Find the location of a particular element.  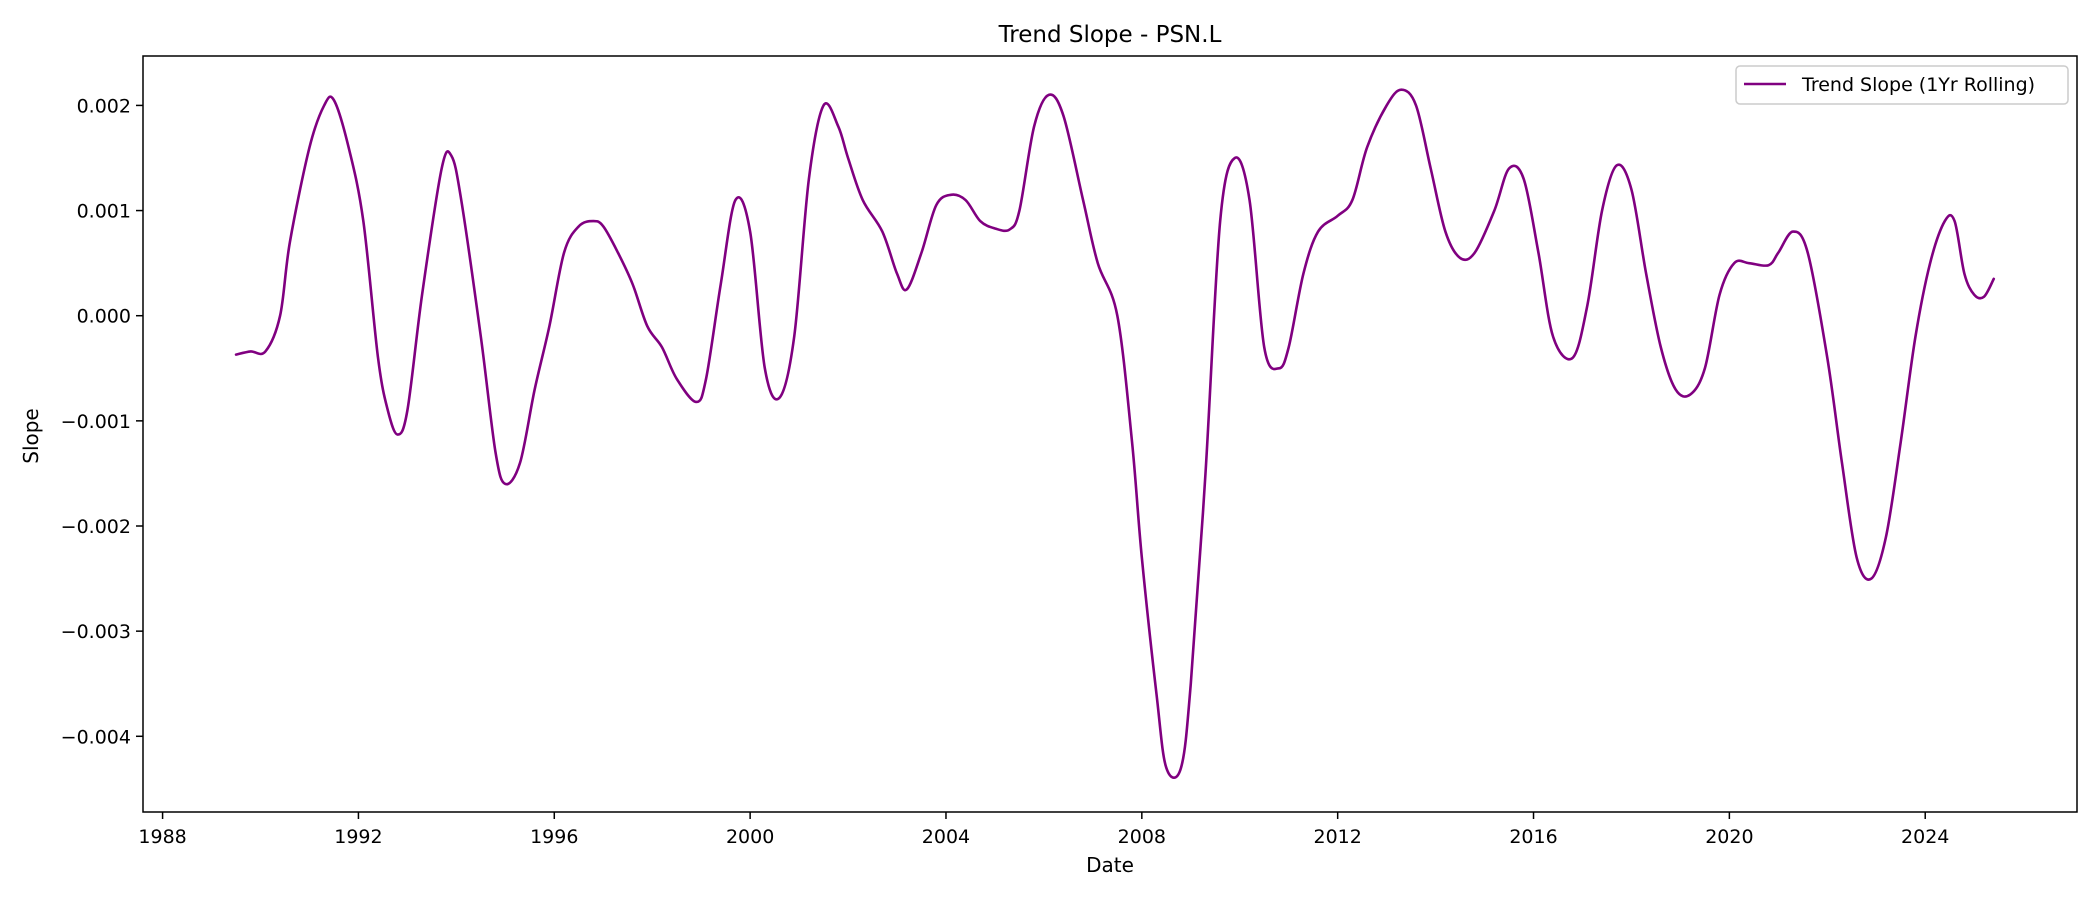

x-tick-label: 2000 is located at coordinates (750, 837).